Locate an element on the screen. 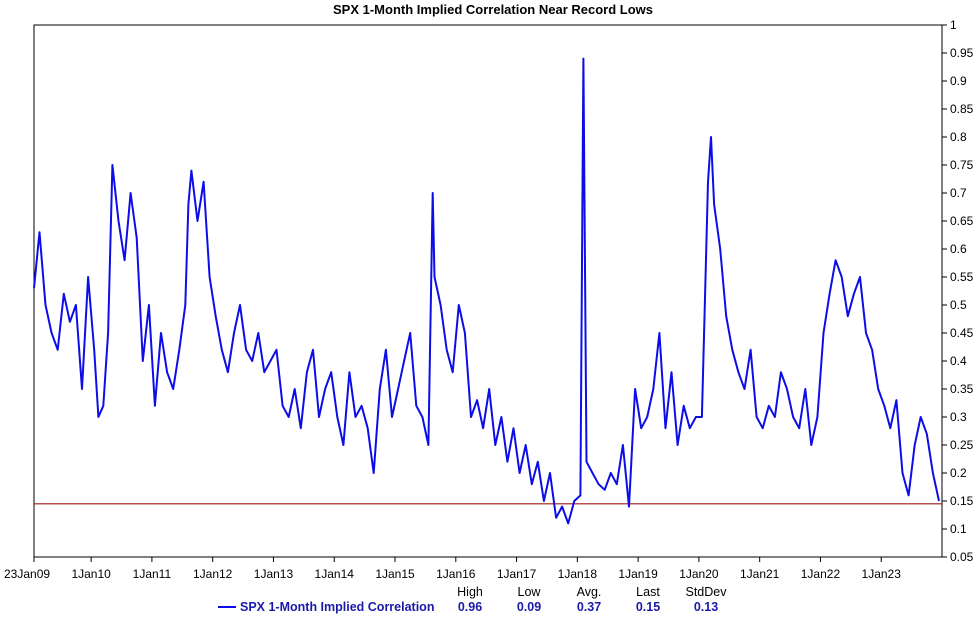 This screenshot has width=979, height=630. y-tick-label: 0.65 is located at coordinates (962, 221).